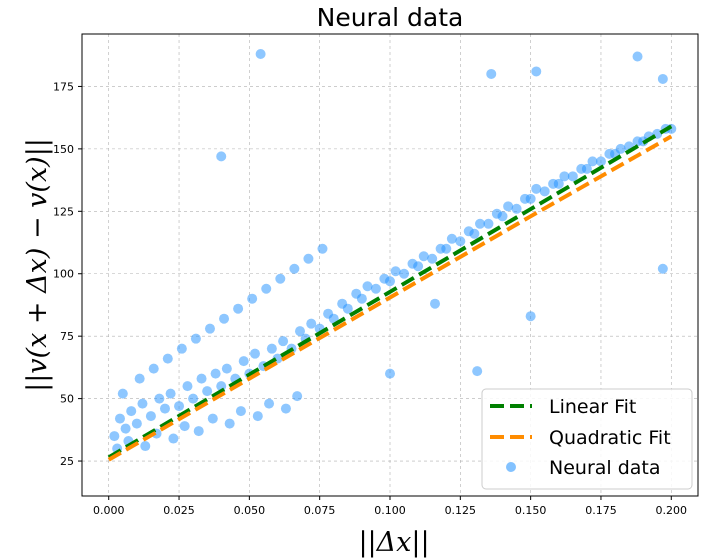  What do you see at coordinates (320, 510) in the screenshot?
I see `x-tick-label: 0.075` at bounding box center [320, 510].